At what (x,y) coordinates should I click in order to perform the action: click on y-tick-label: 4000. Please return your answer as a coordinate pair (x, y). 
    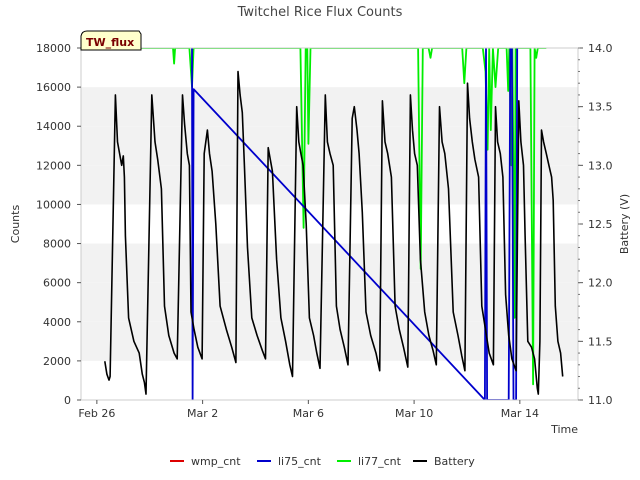
    Looking at the image, I should click on (57, 322).